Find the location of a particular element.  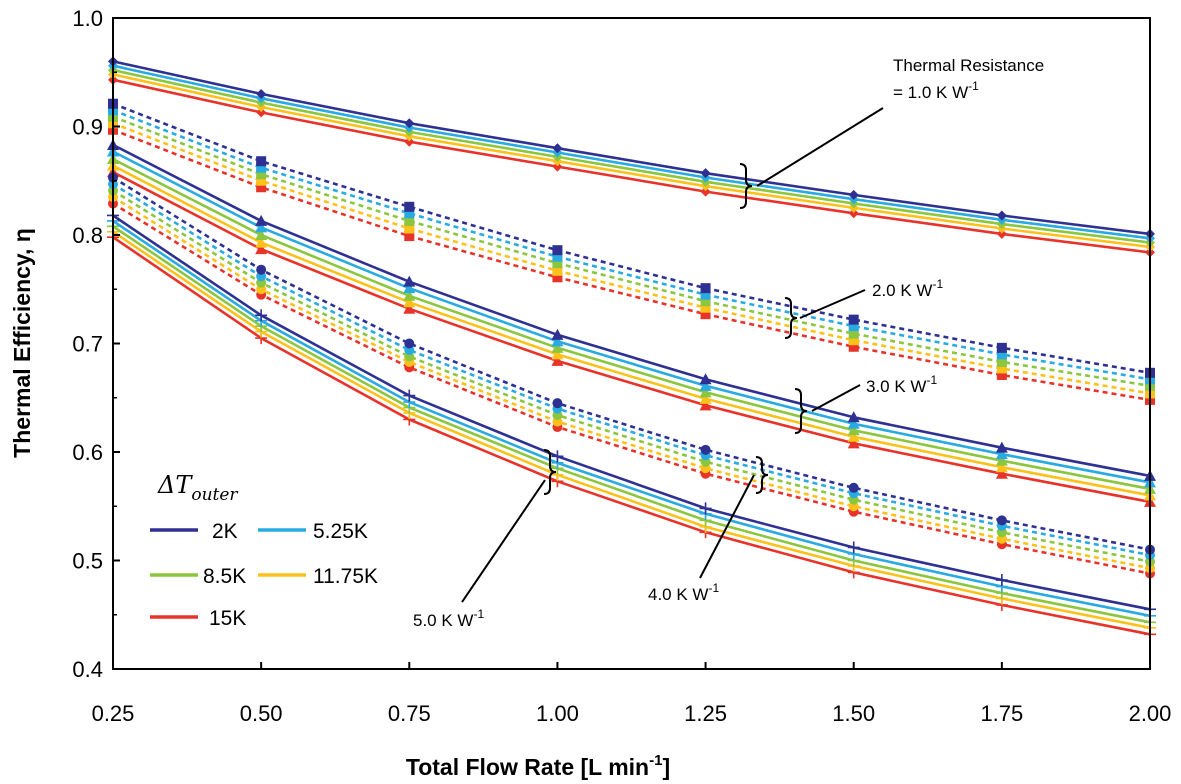

y-tick-label: 0.4 is located at coordinates (87, 669).